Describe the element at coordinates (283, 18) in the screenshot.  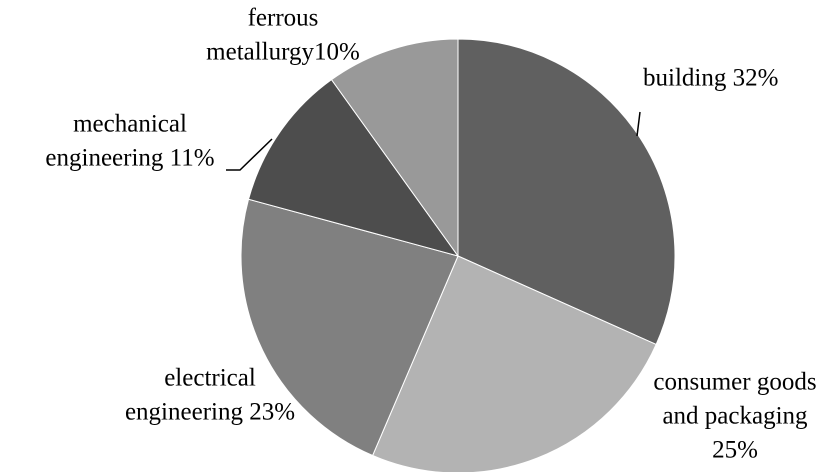
I see `slice-label: ferrous` at that location.